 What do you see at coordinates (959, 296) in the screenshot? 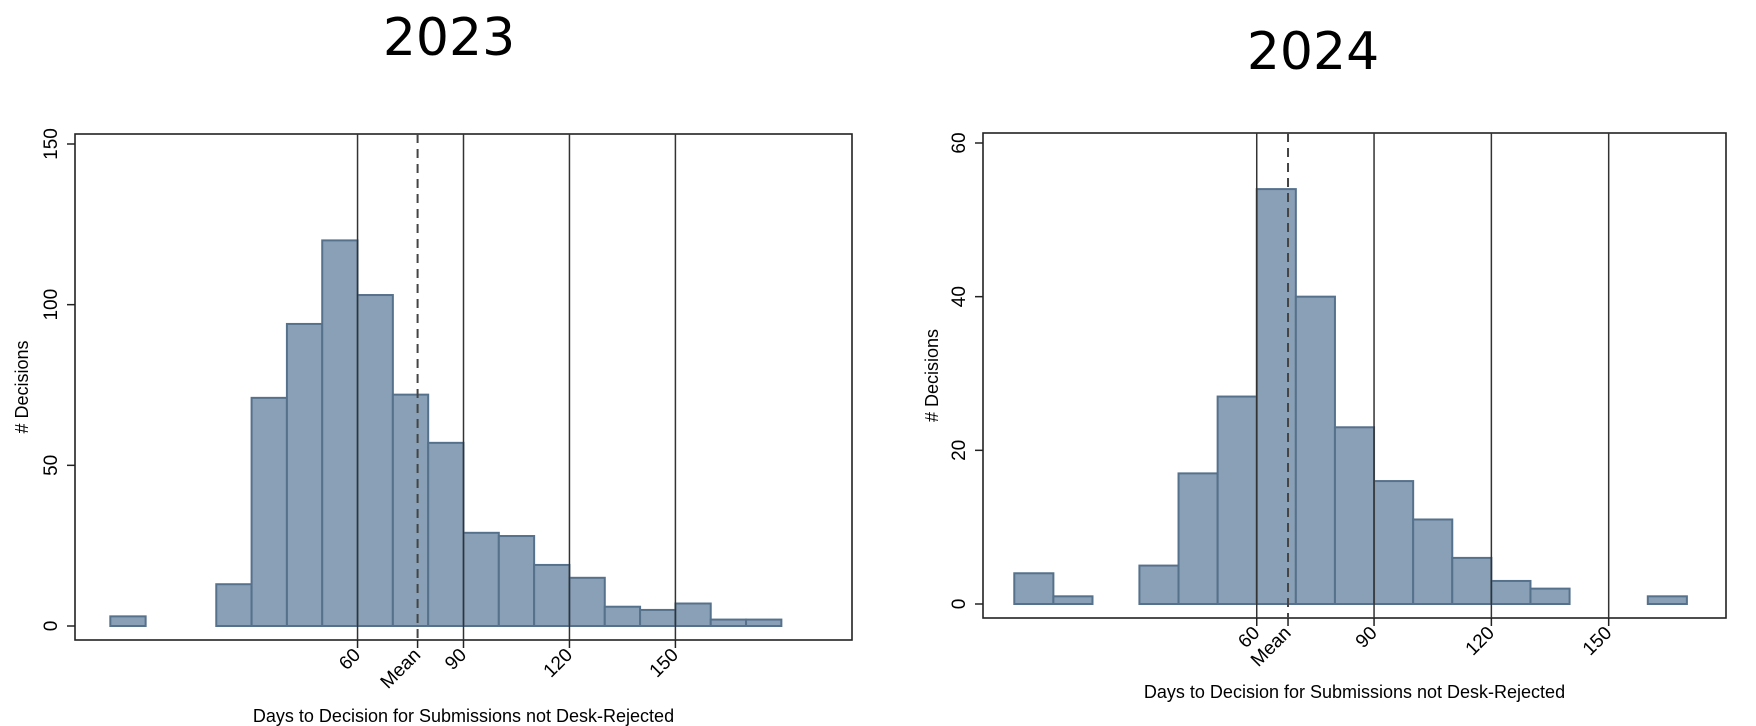
I see `y-tick-label: 40` at bounding box center [959, 296].